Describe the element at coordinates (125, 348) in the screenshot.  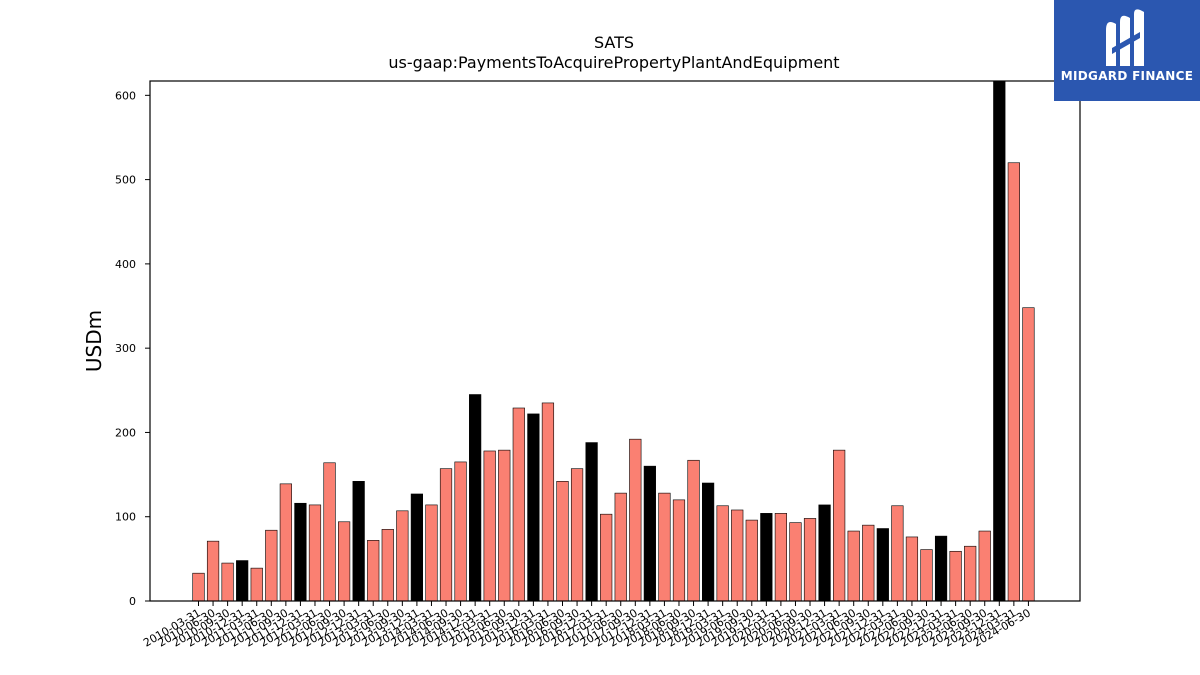
I see `y-tick-label: 300` at that location.